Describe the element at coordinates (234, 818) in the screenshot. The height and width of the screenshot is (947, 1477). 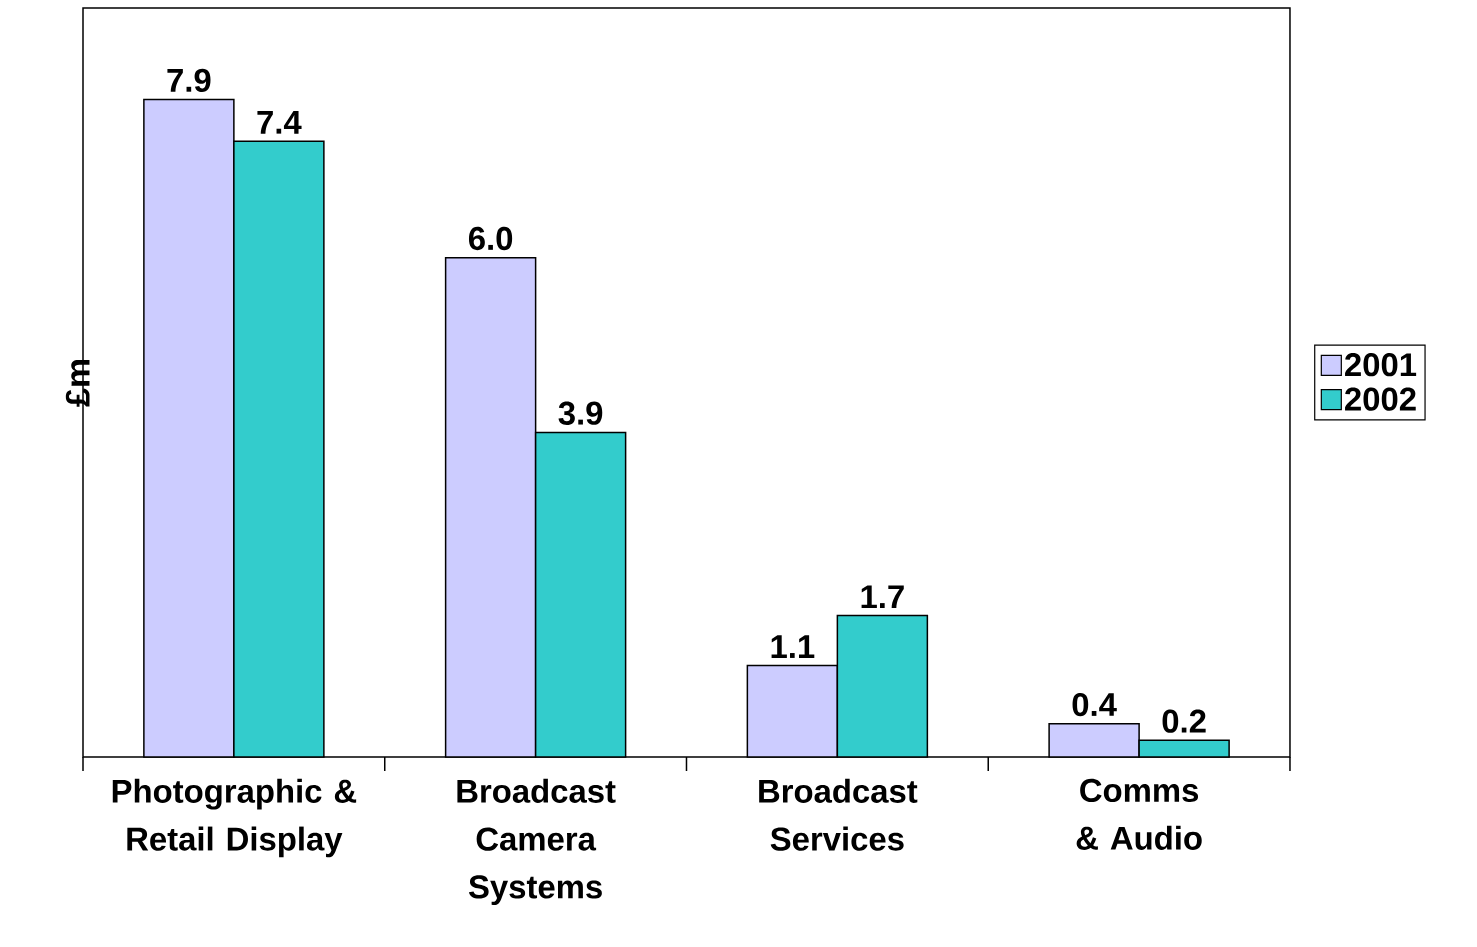
I see `x-tick-label: Photographic & Retail Display` at that location.